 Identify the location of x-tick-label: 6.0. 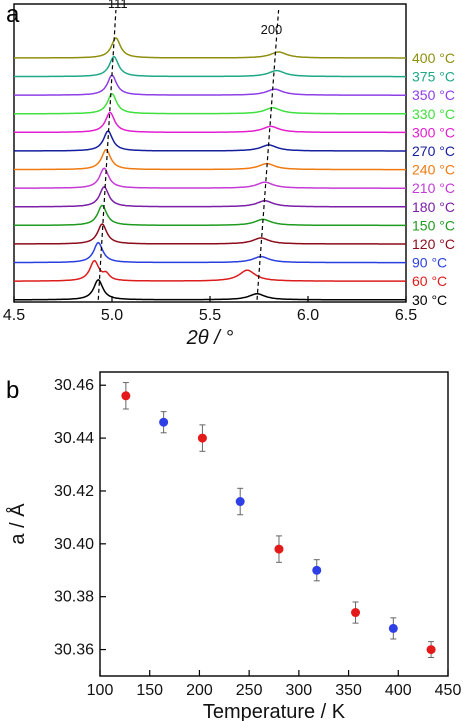
(308, 315).